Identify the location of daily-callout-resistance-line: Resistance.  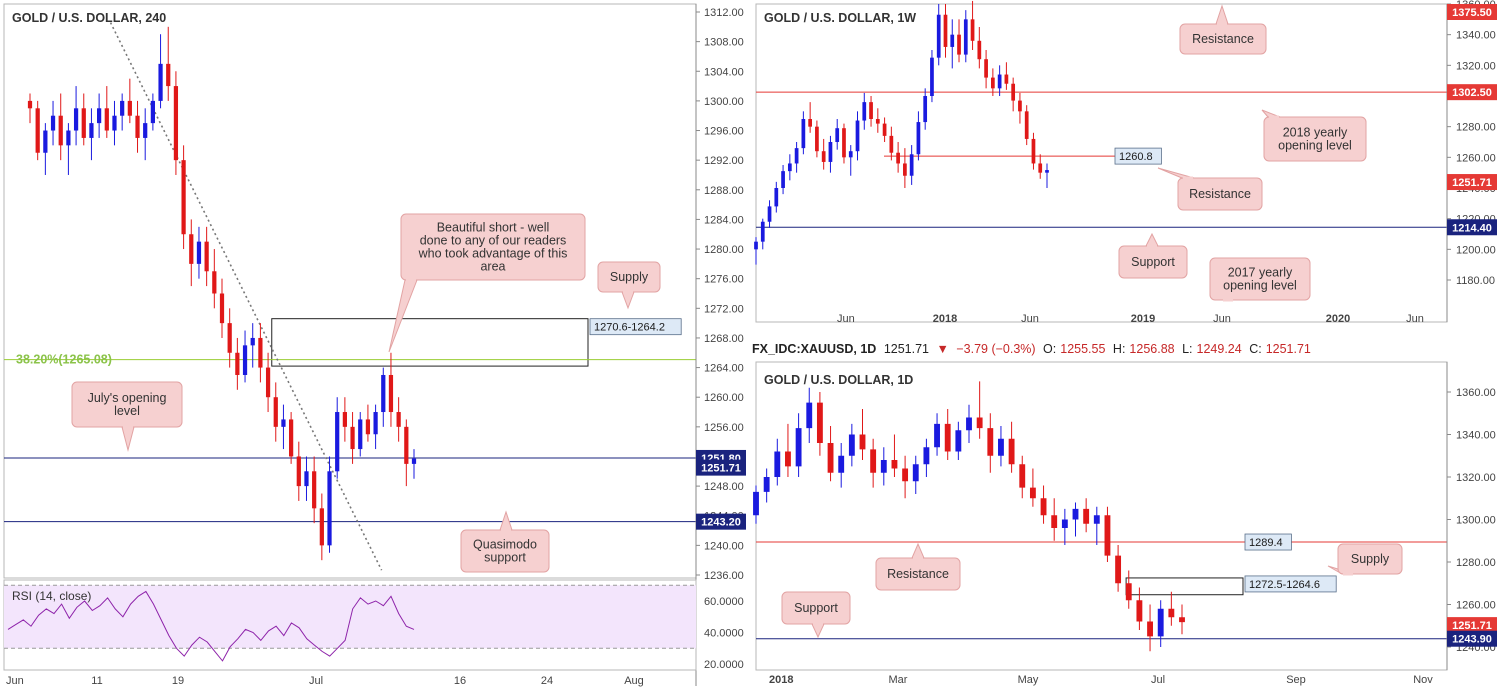
(918, 574).